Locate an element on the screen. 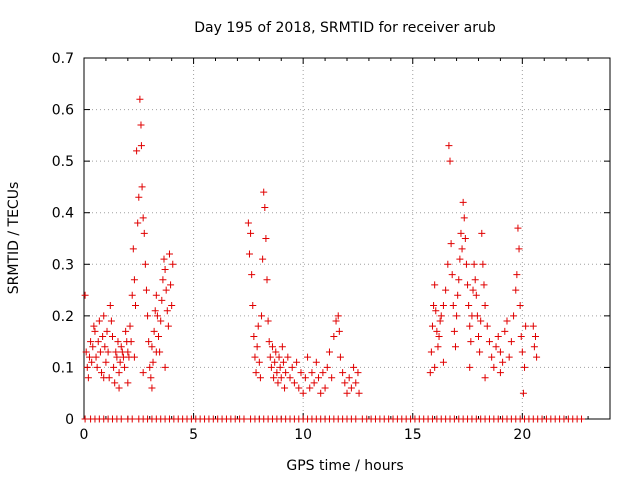 The image size is (640, 480). y-tick-label: 0 is located at coordinates (69, 420).